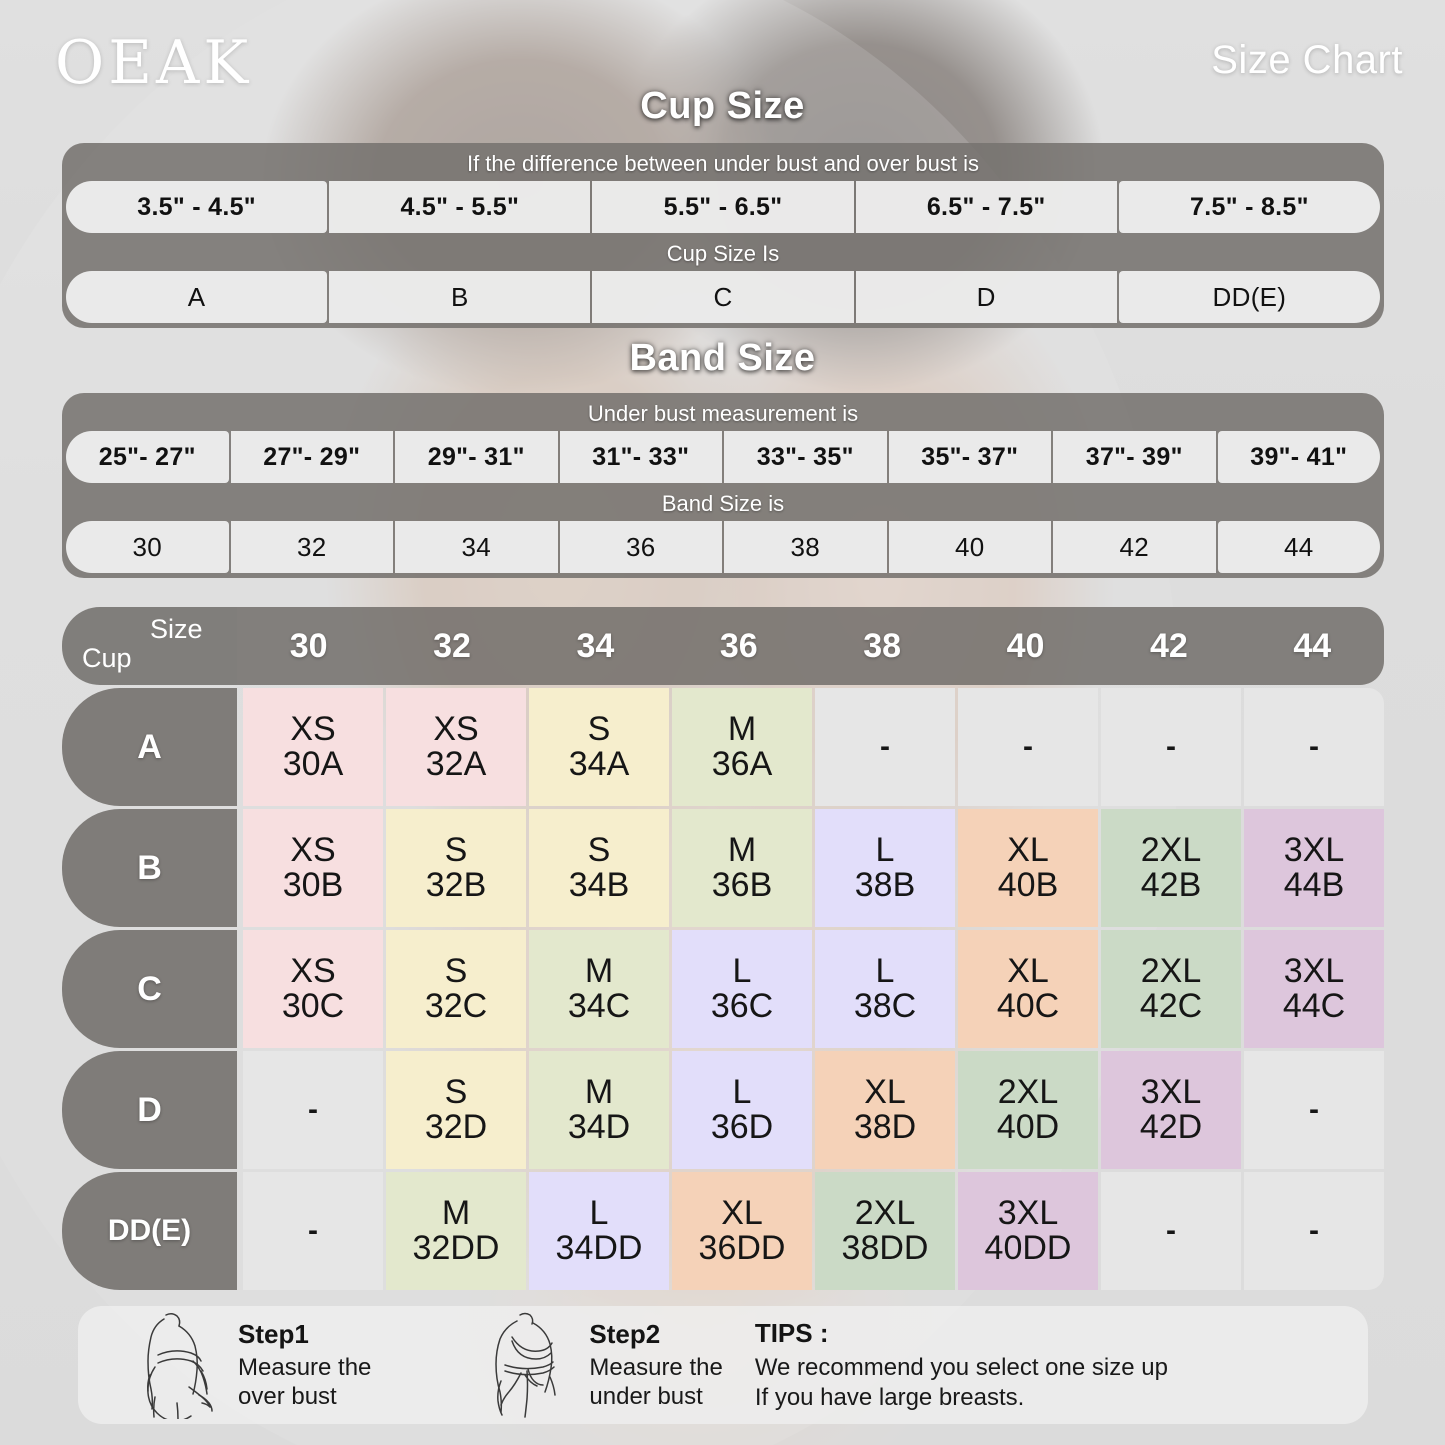 The image size is (1445, 1445). Describe the element at coordinates (1298, 547) in the screenshot. I see `band-value-cell-7: 44` at that location.